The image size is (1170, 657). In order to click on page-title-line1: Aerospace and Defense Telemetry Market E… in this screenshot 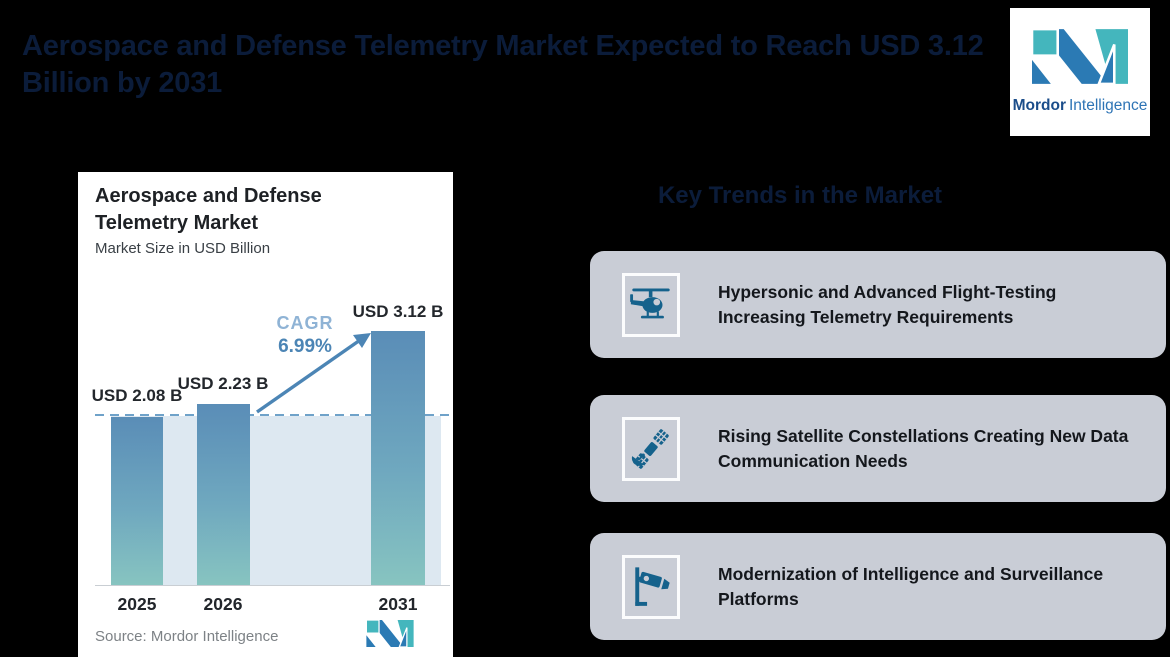, I will do `click(503, 46)`.